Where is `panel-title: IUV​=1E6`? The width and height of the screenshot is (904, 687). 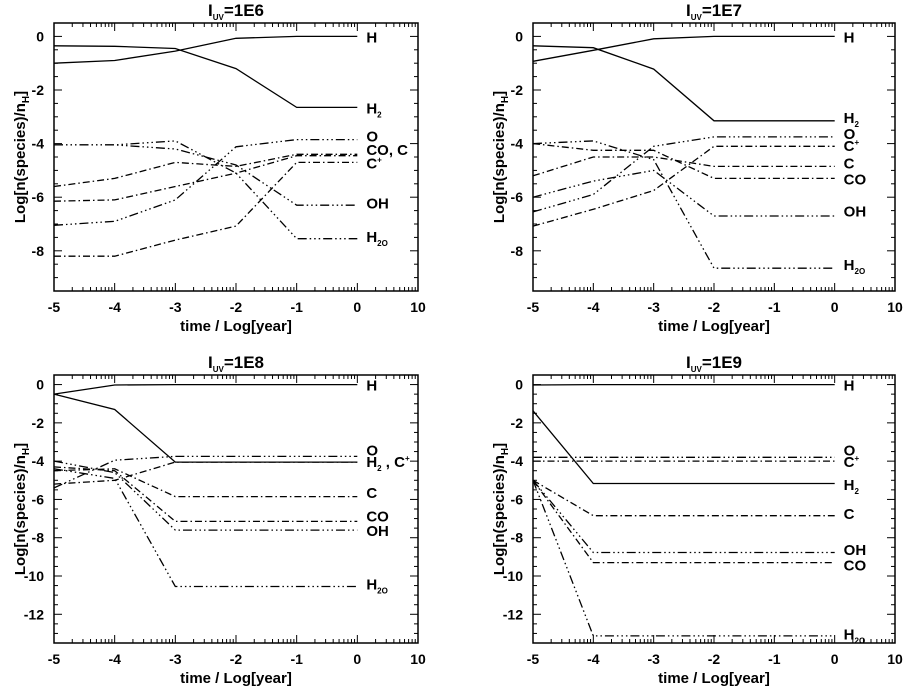 panel-title: IUV​=1E6 is located at coordinates (236, 11).